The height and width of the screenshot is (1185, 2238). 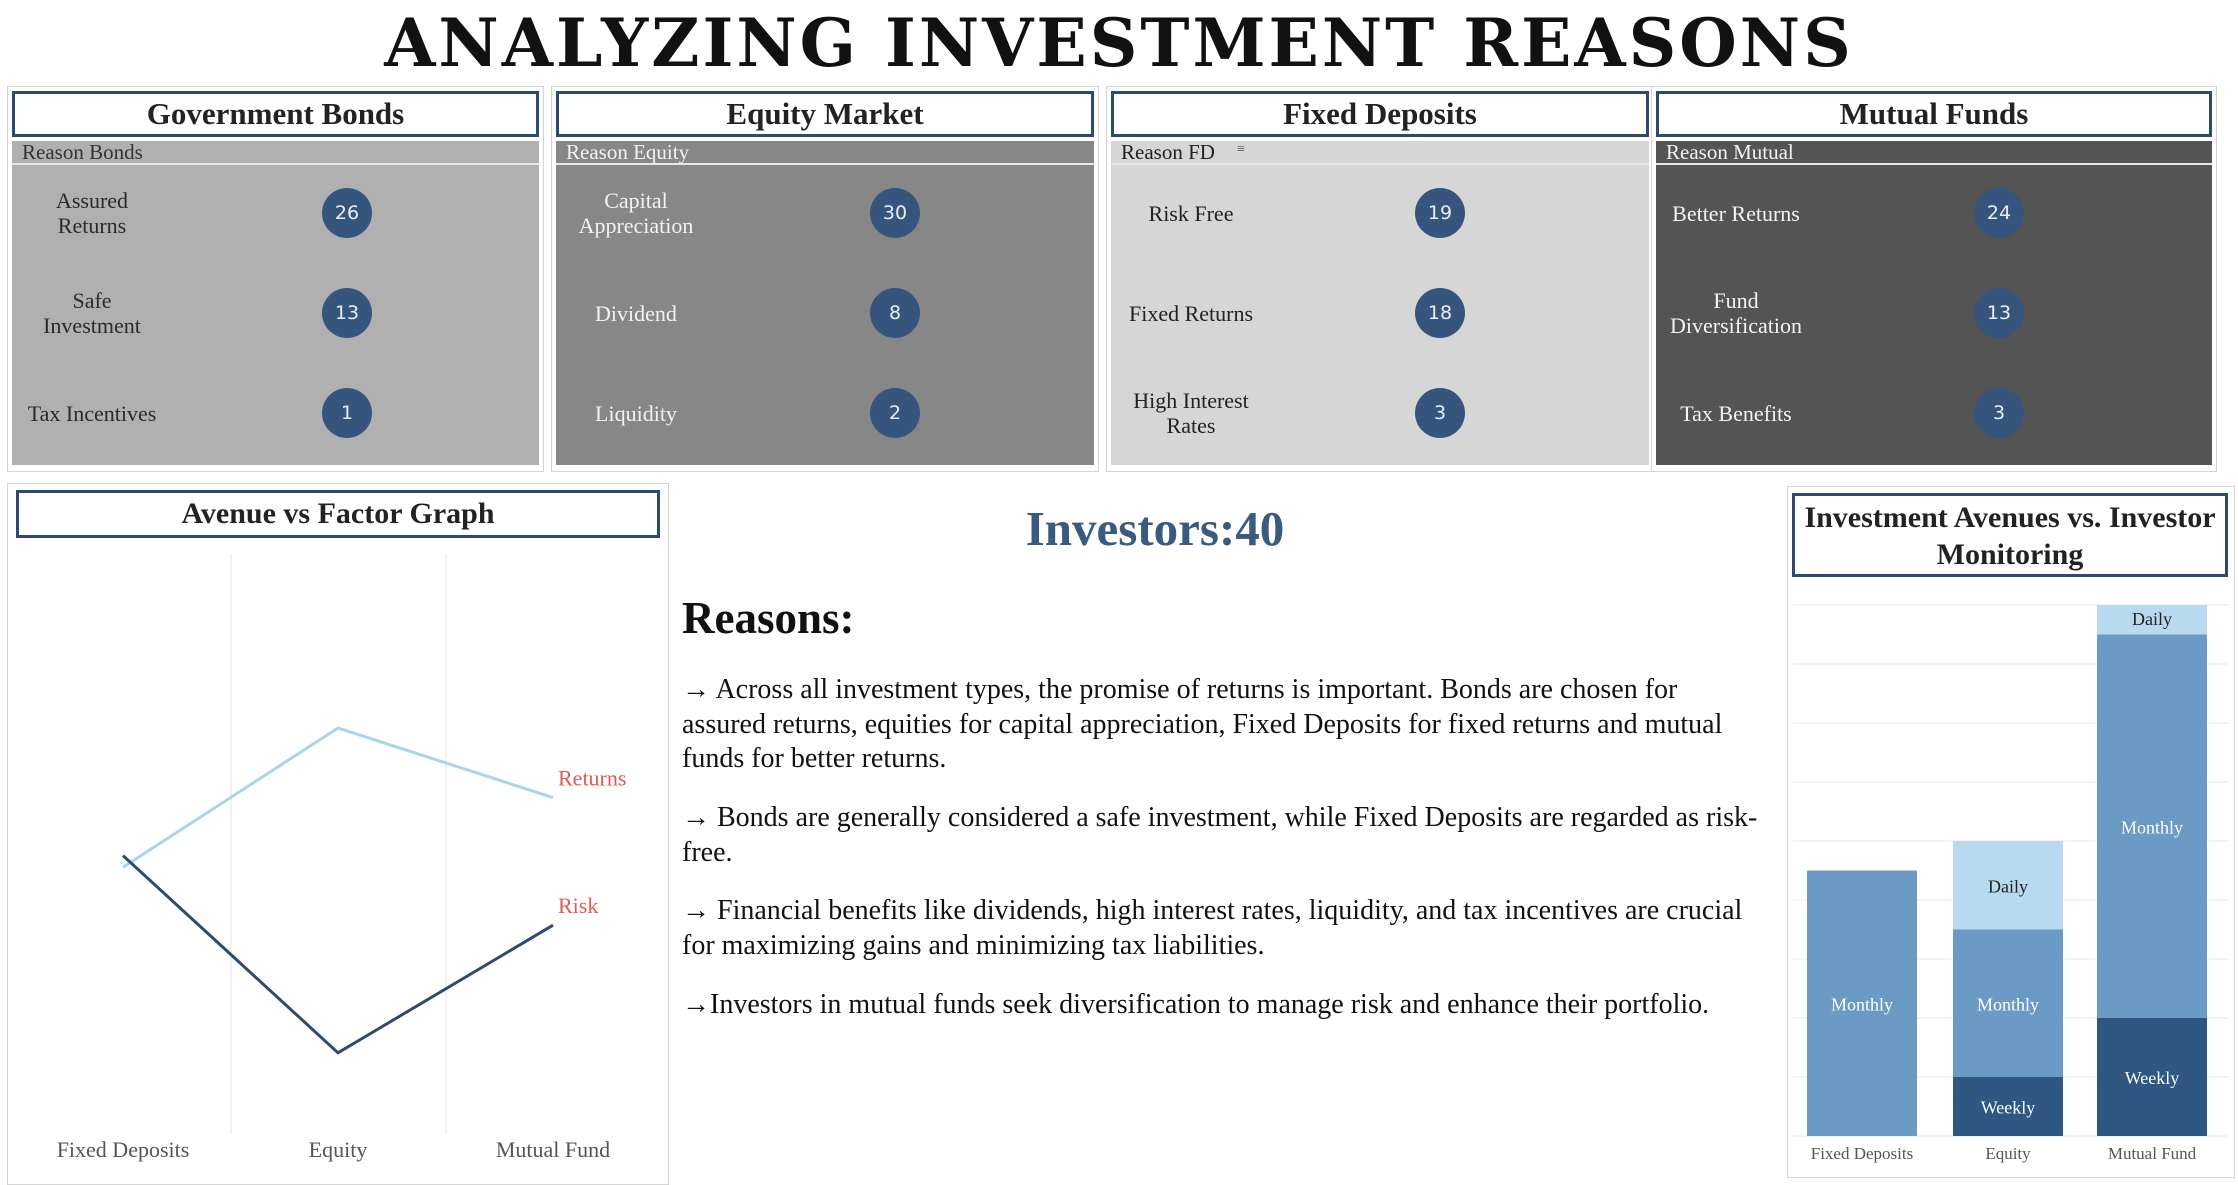 I want to click on reason-label: Fixed Returns, so click(x=1191, y=313).